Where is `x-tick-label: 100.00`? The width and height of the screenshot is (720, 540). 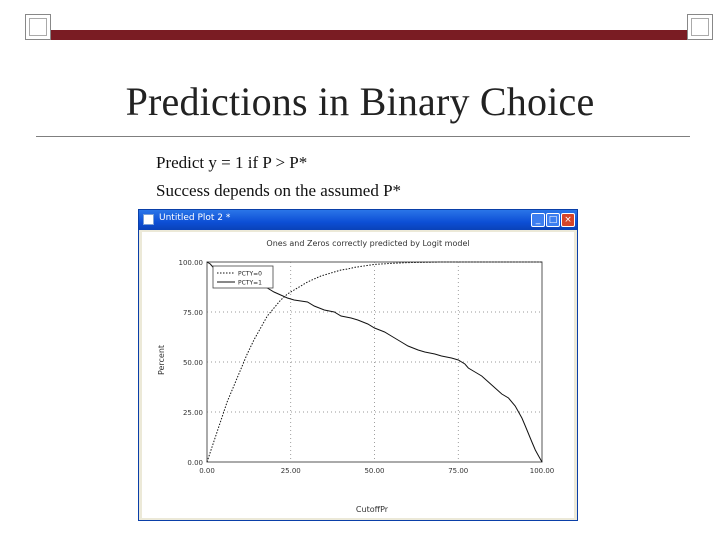
x-tick-label: 100.00 is located at coordinates (542, 471).